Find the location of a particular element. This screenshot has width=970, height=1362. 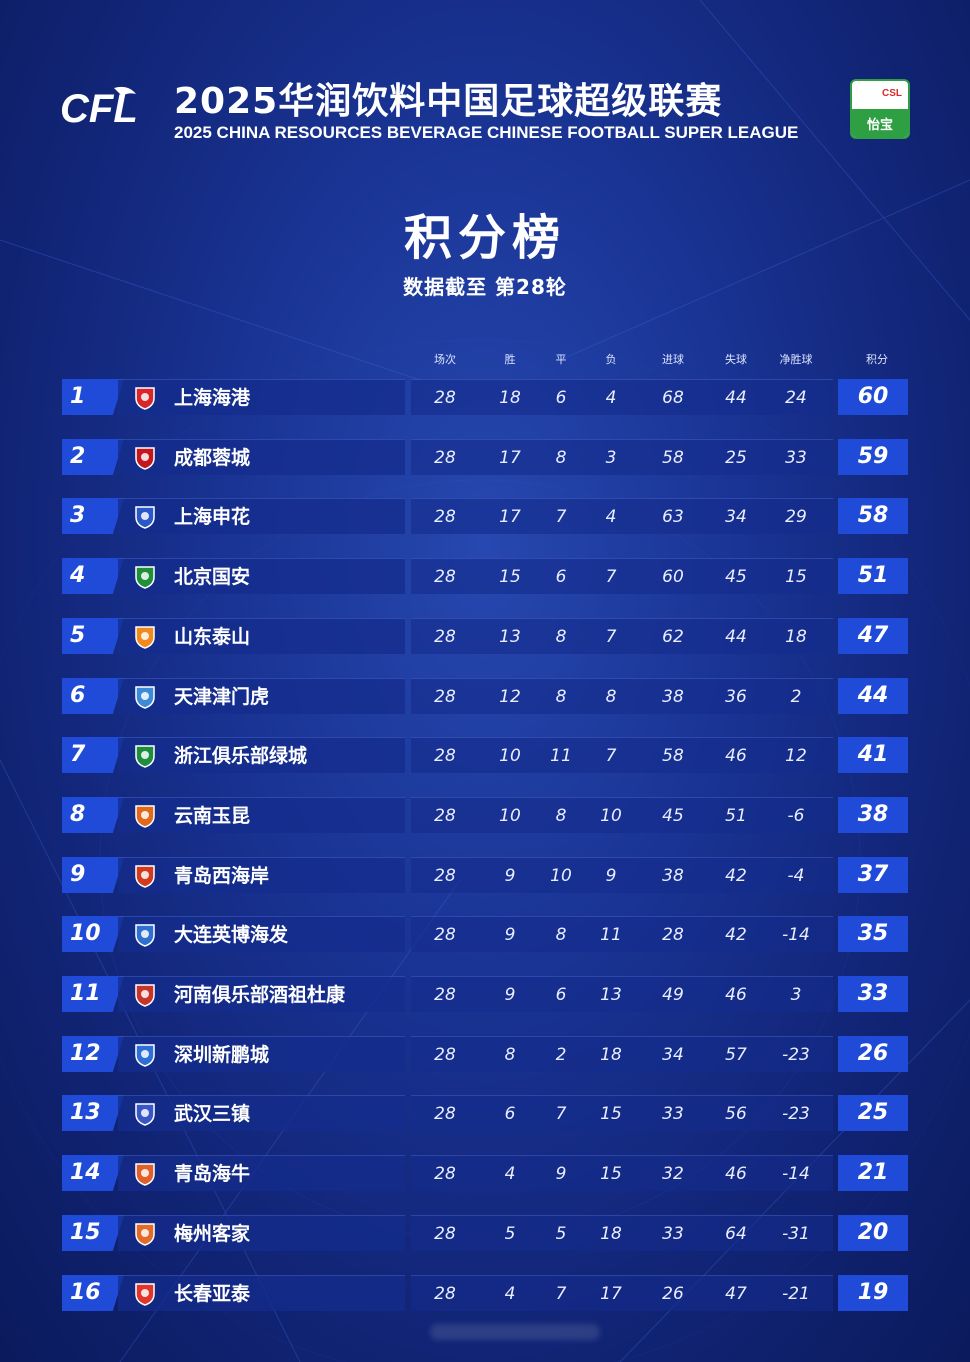

team-name: 青岛海牛 is located at coordinates (212, 1174).